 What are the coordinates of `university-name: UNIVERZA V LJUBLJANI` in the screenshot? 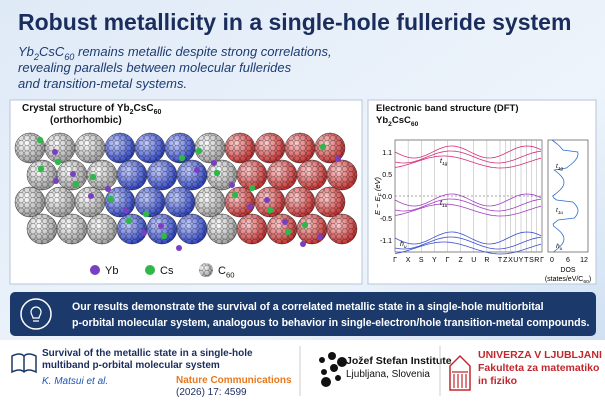 It's located at (540, 355).